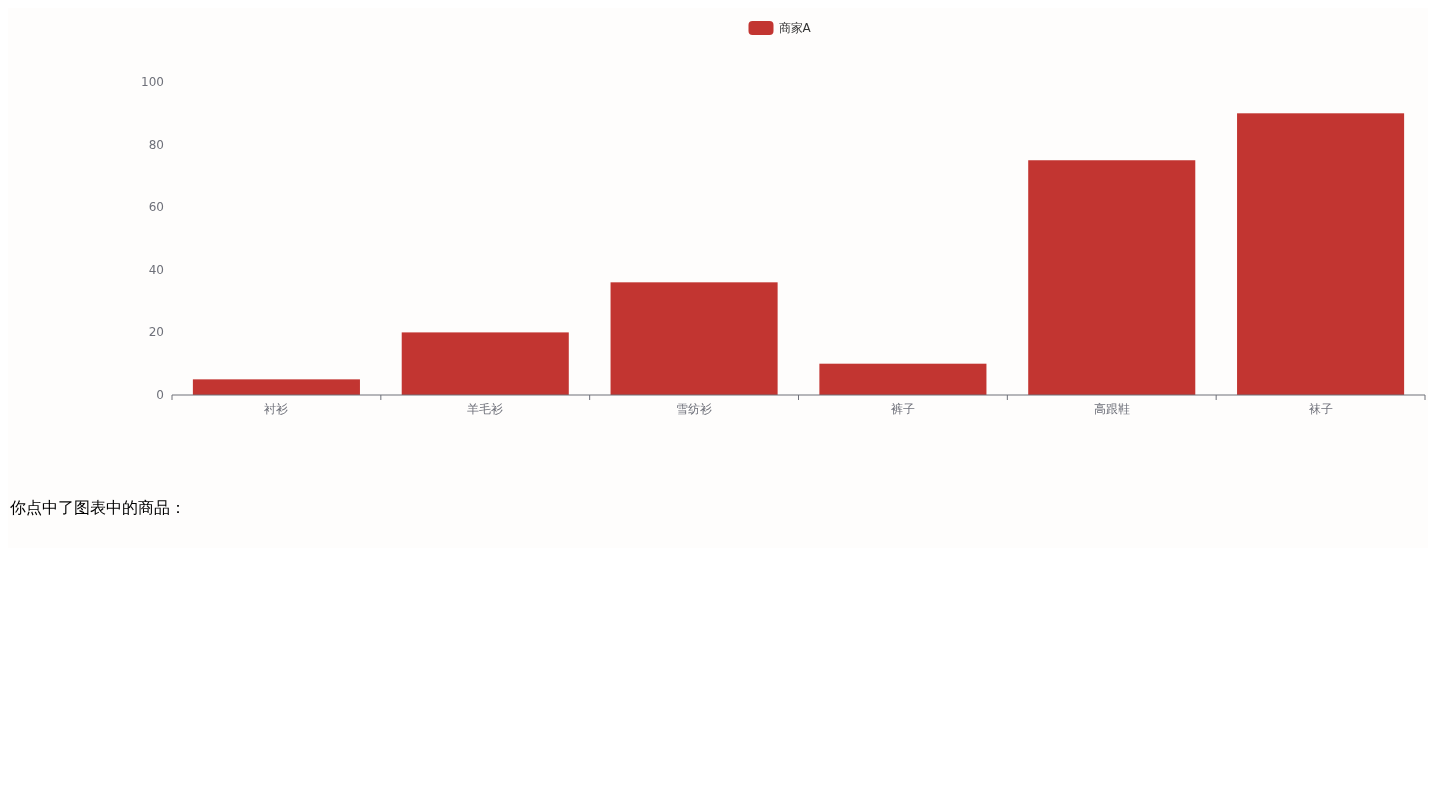  What do you see at coordinates (795, 28) in the screenshot?
I see `legend-label: 商家A` at bounding box center [795, 28].